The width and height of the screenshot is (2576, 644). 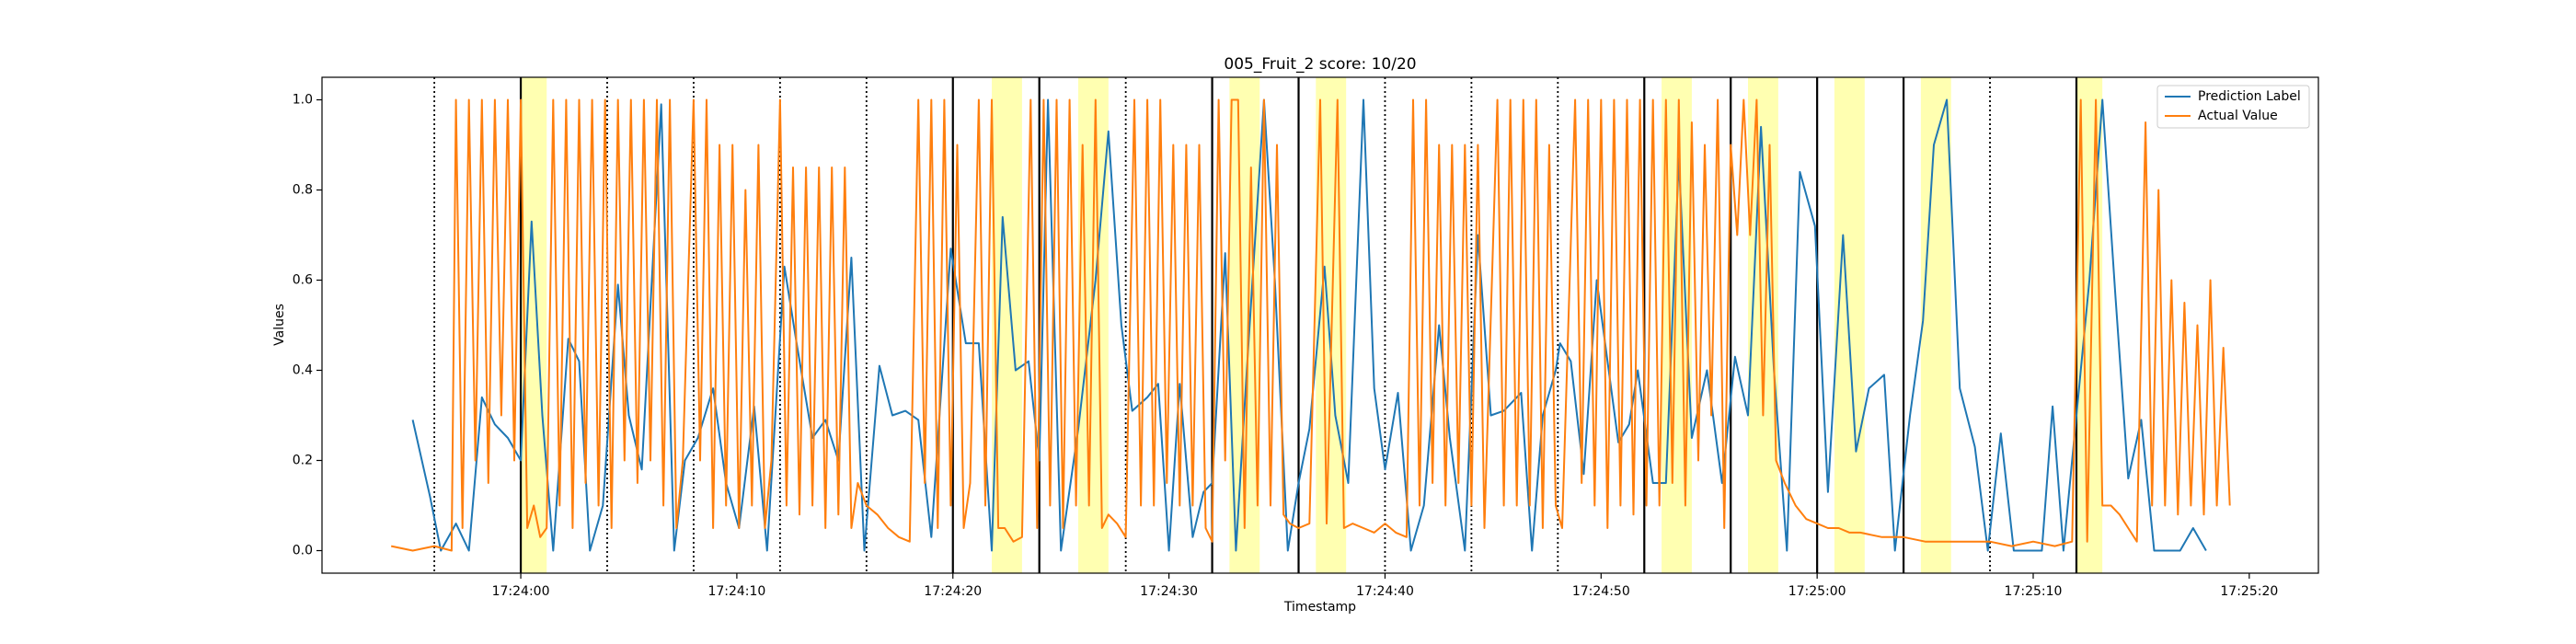 What do you see at coordinates (1385, 591) in the screenshot?
I see `x-tick-label: 17:24:40` at bounding box center [1385, 591].